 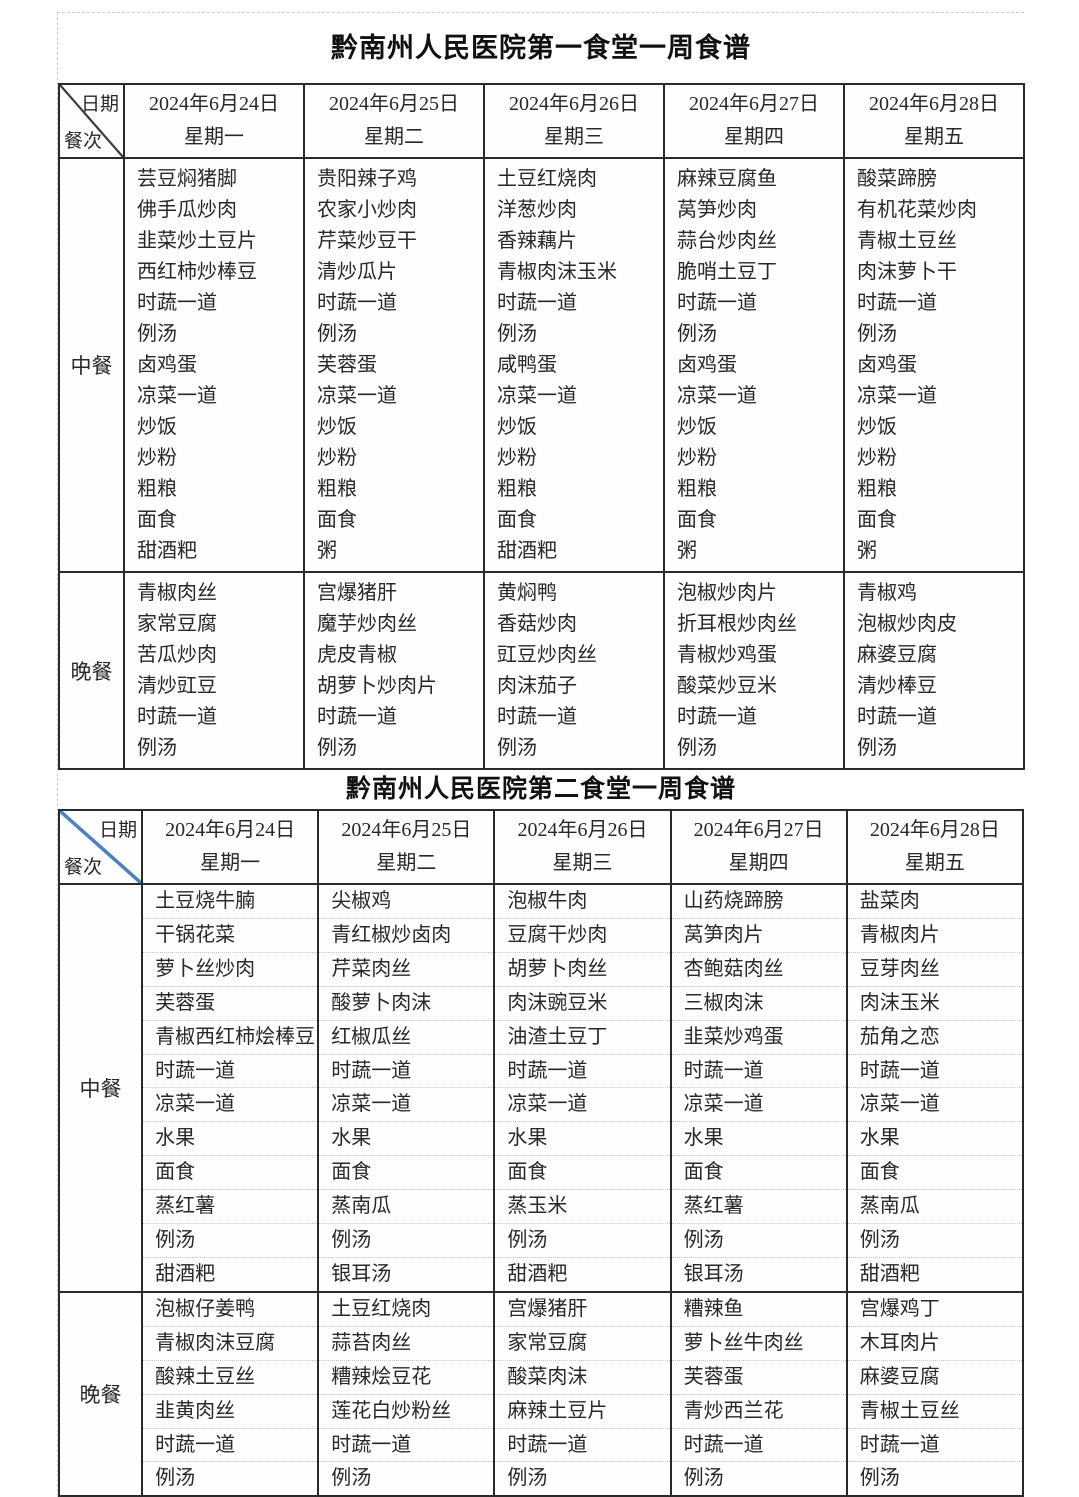 I want to click on dish-item: 酸辣土豆丝, so click(x=230, y=1378).